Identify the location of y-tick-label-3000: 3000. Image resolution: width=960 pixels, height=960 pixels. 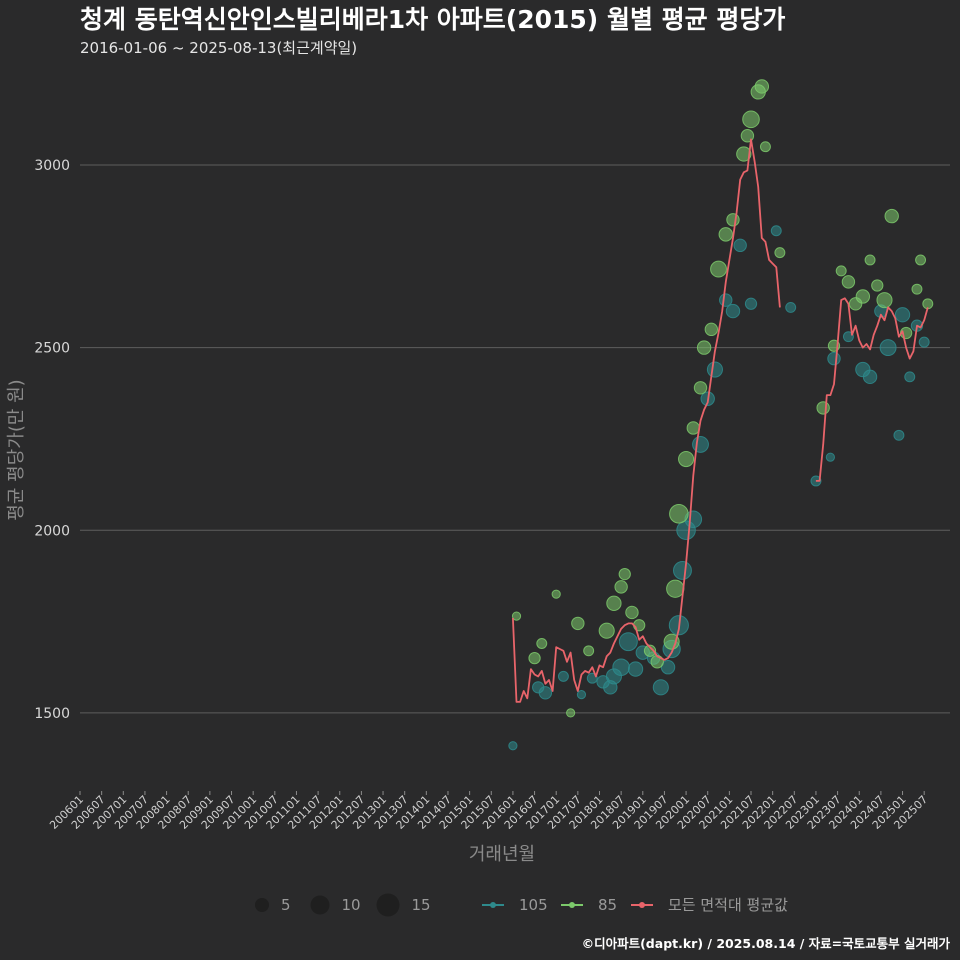
(52, 166).